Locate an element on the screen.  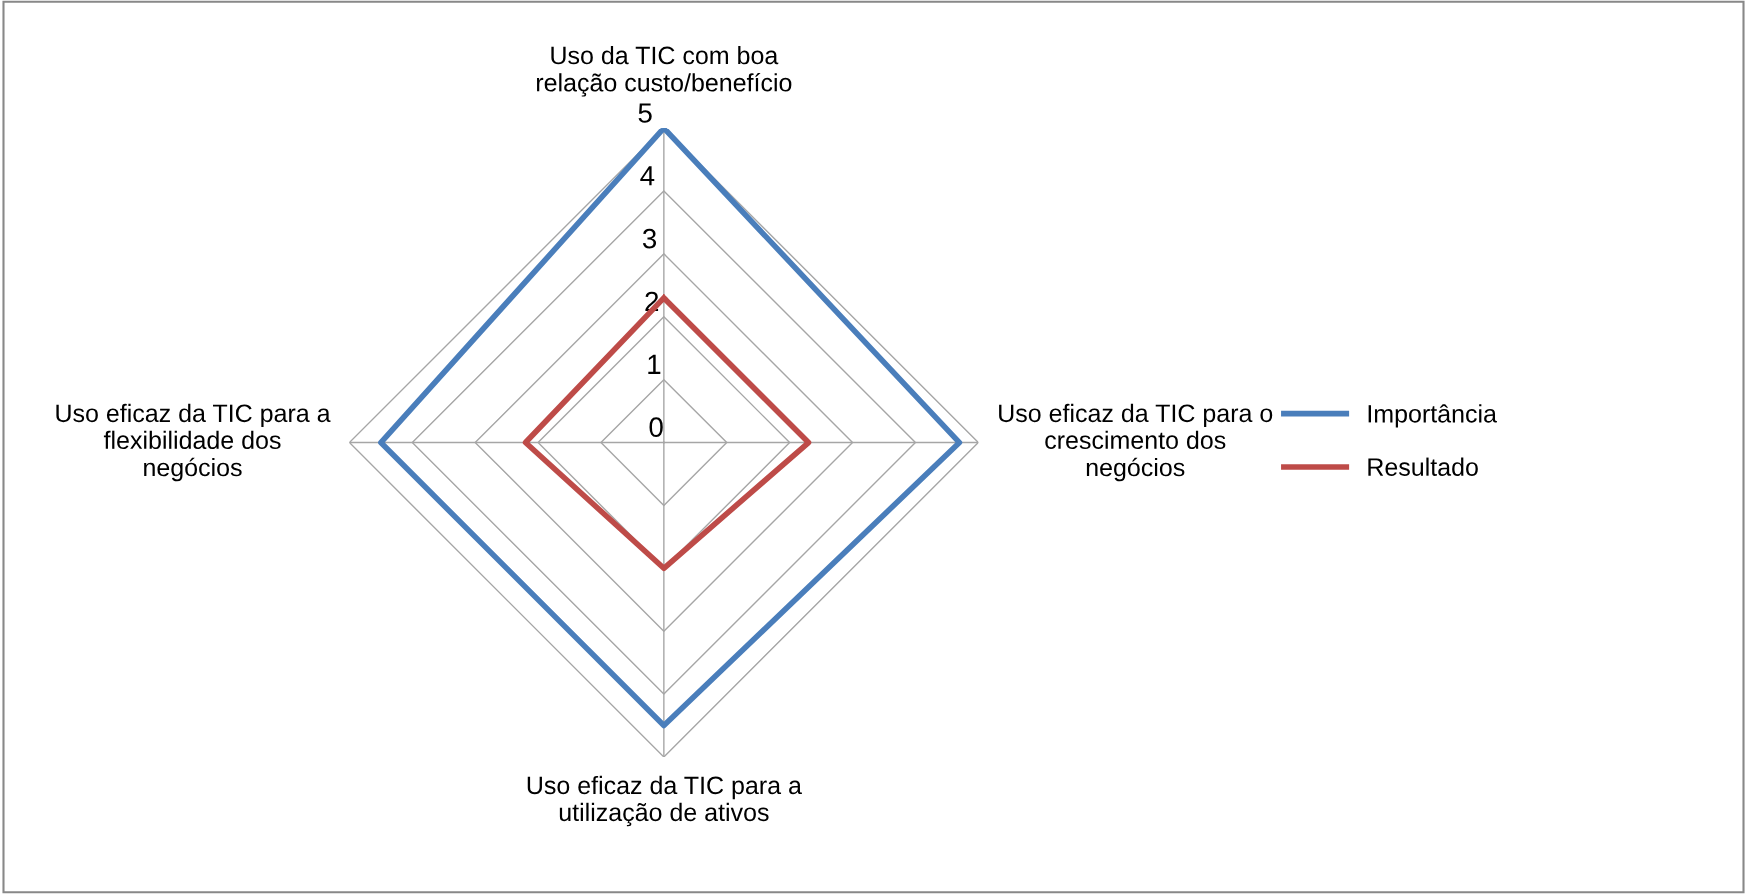
spoke-label: Uso eficaz da TIC para a utilização de ativos is located at coordinates (664, 801).